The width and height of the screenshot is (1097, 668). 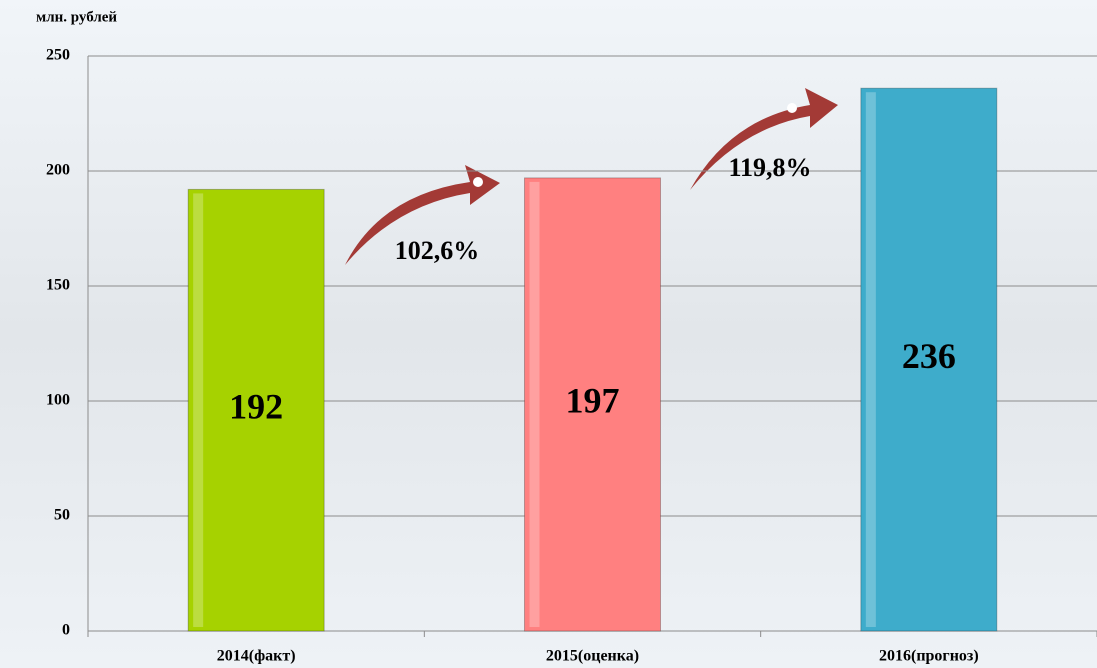 I want to click on y-tick-label: 150, so click(x=58, y=285).